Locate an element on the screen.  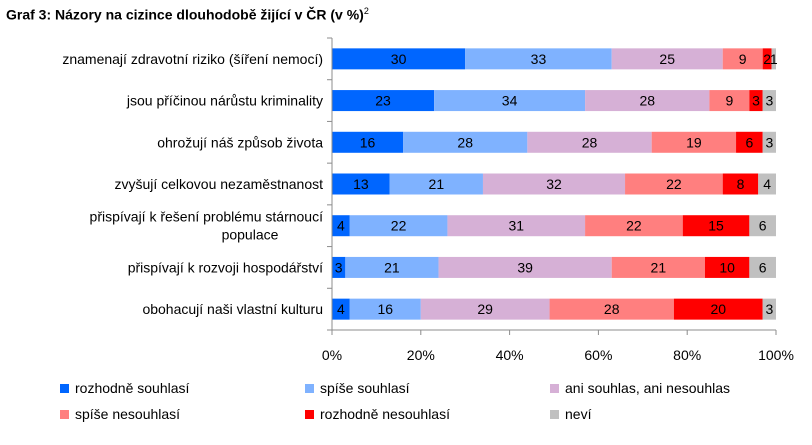
data-label: 32 is located at coordinates (554, 184).